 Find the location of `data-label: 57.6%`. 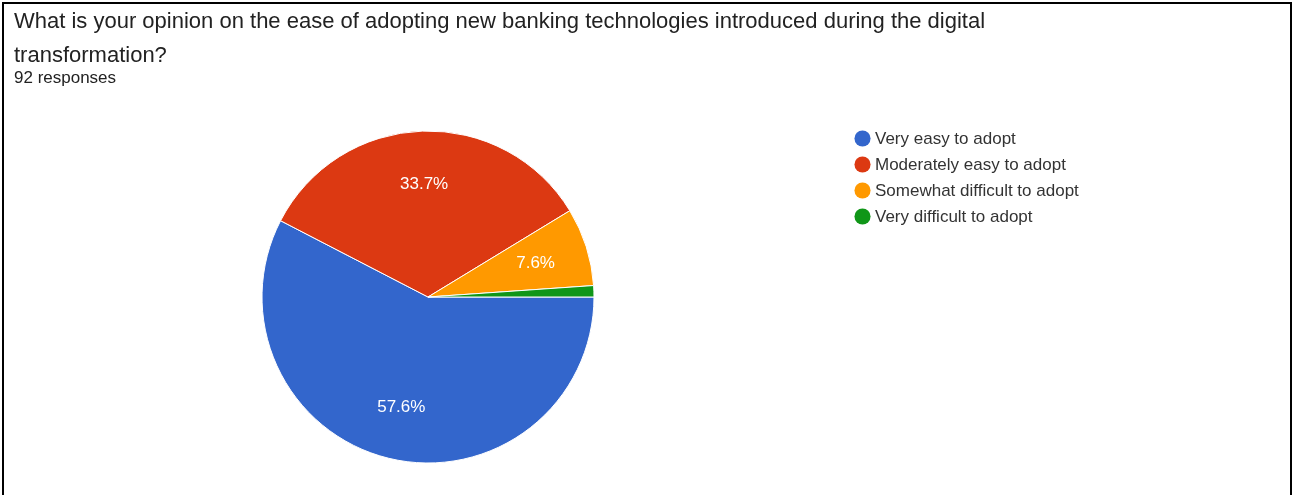

data-label: 57.6% is located at coordinates (401, 406).